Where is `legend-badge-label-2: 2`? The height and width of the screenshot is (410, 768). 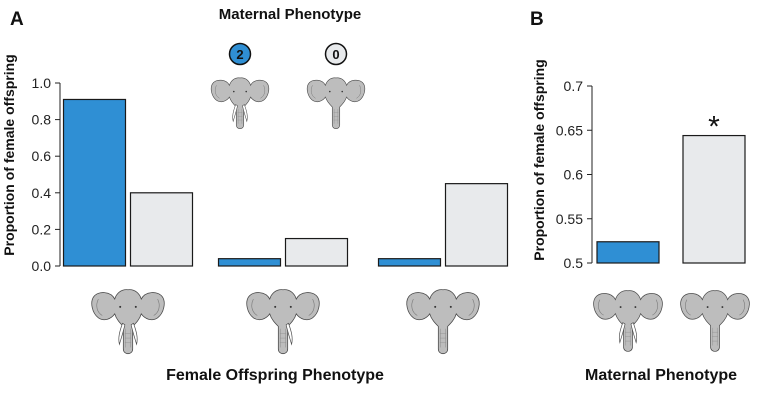 legend-badge-label-2: 2 is located at coordinates (239, 54).